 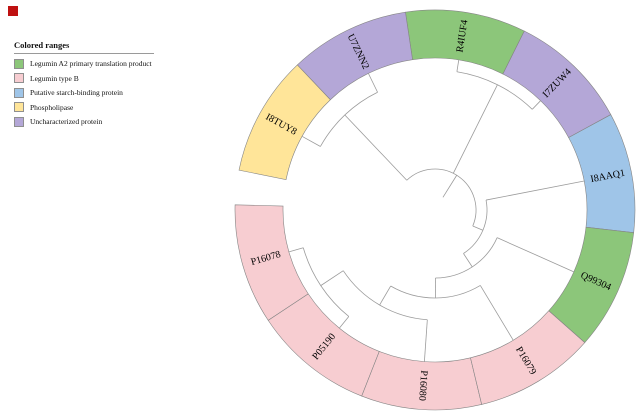 What do you see at coordinates (84, 107) in the screenshot?
I see `legend-item: Phospholipase` at bounding box center [84, 107].